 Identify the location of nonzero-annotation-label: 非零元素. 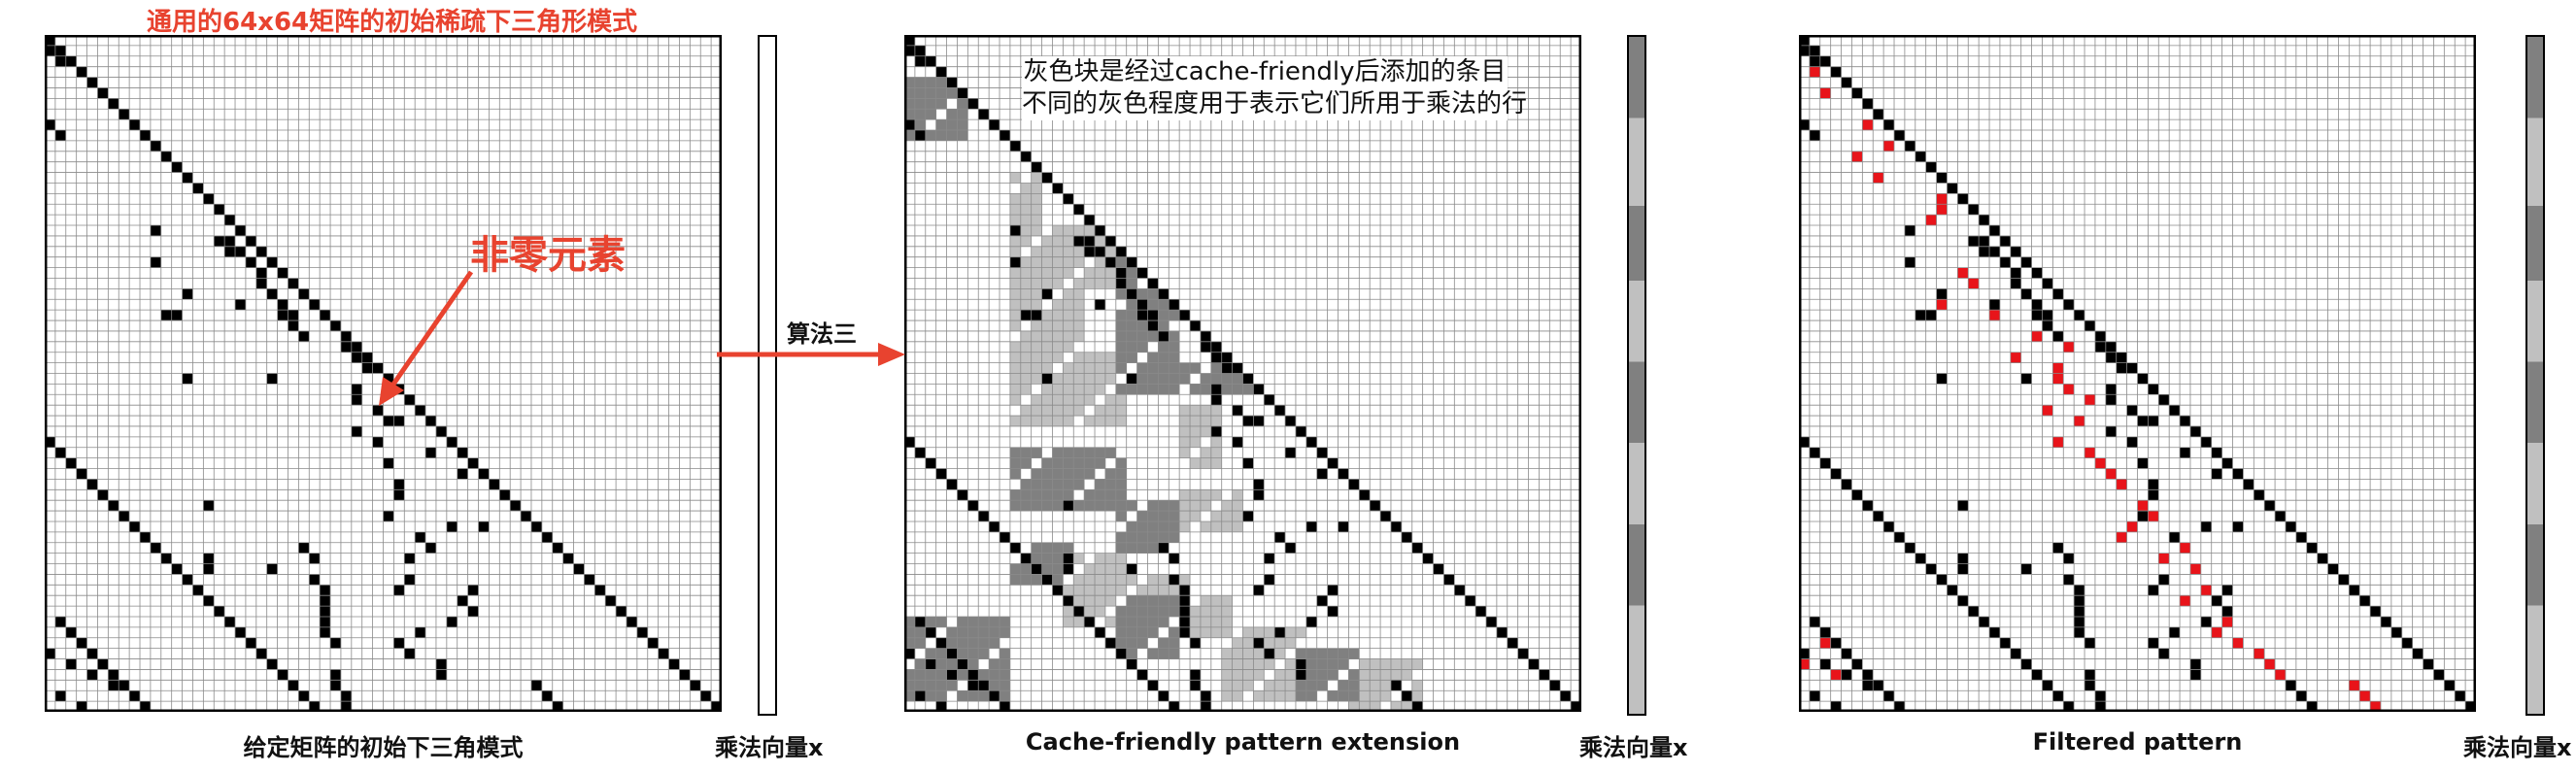
(548, 255).